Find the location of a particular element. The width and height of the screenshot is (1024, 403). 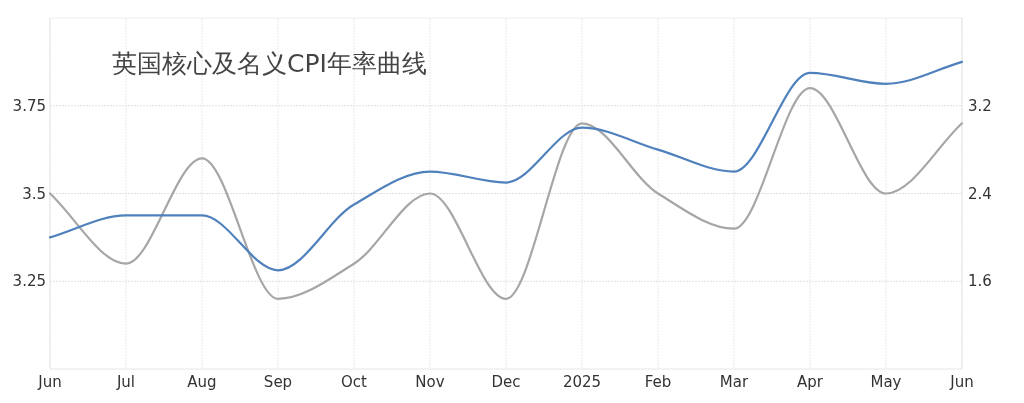

x-tick-label: 2025 is located at coordinates (582, 382).